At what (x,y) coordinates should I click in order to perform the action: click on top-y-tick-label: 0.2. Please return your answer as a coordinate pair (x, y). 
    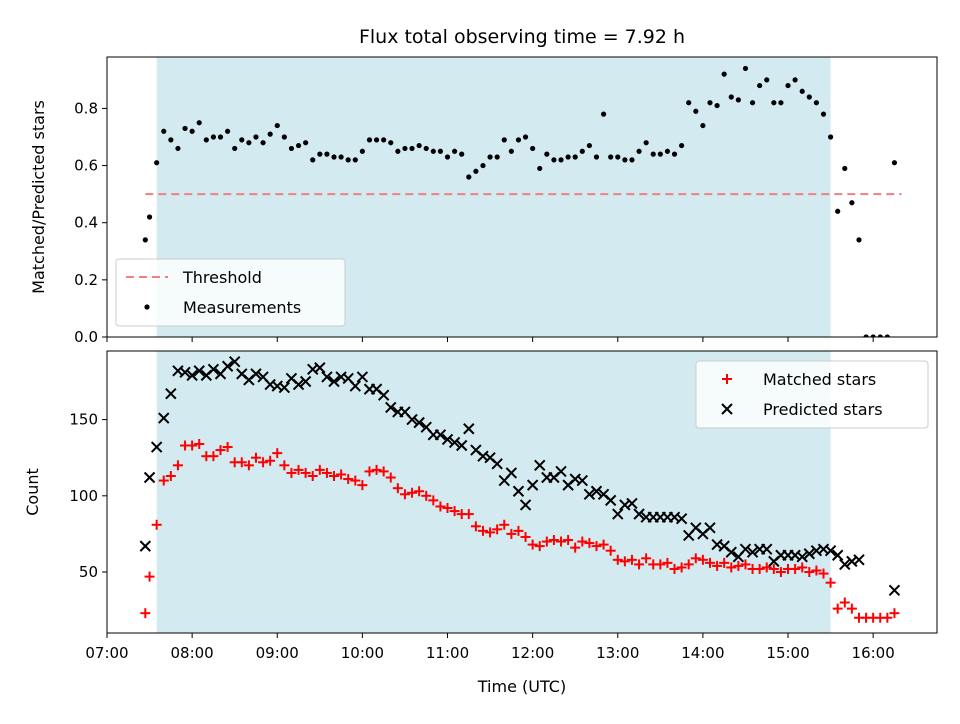
    Looking at the image, I should click on (86, 280).